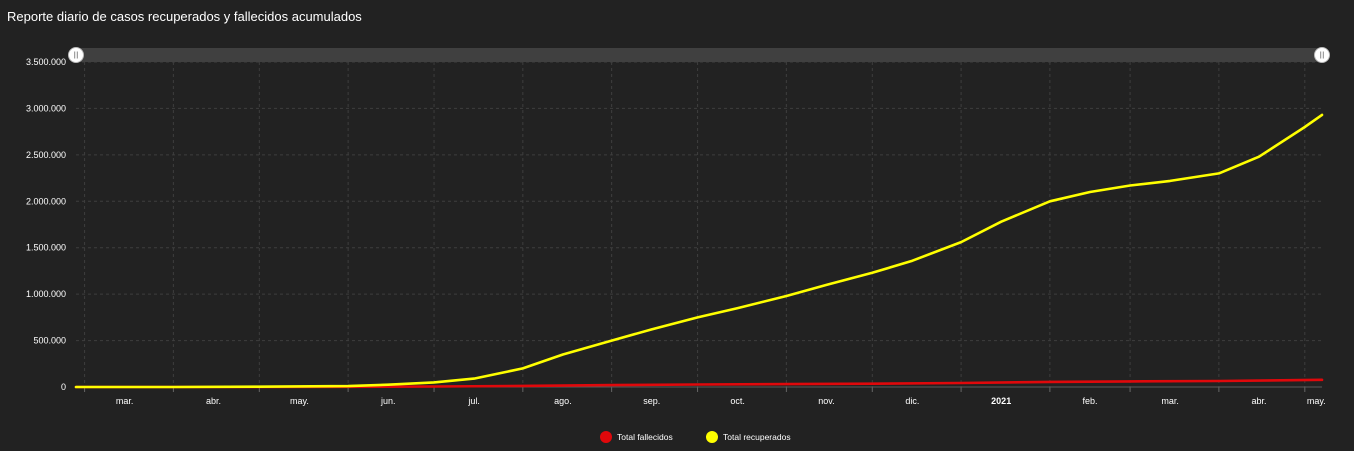  I want to click on x-tick-label: ago., so click(563, 401).